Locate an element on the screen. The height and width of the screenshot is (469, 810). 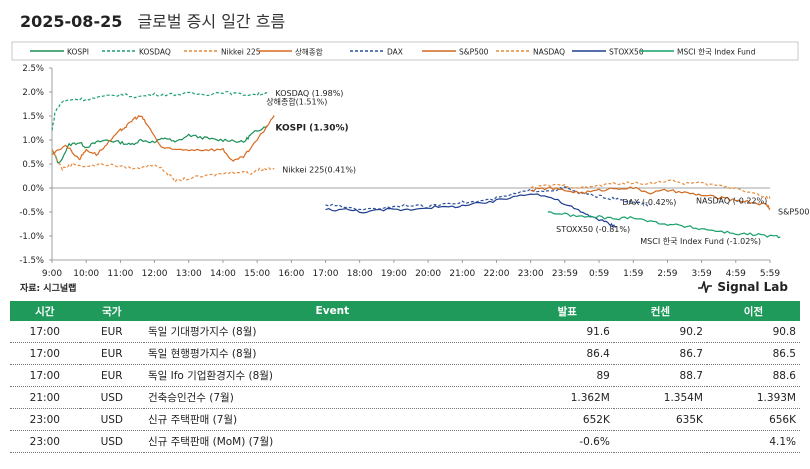
table-row: 23:00 USD 신규 주택판매 (MoM) (7월) -0.6% 4.1% is located at coordinates (405, 441).